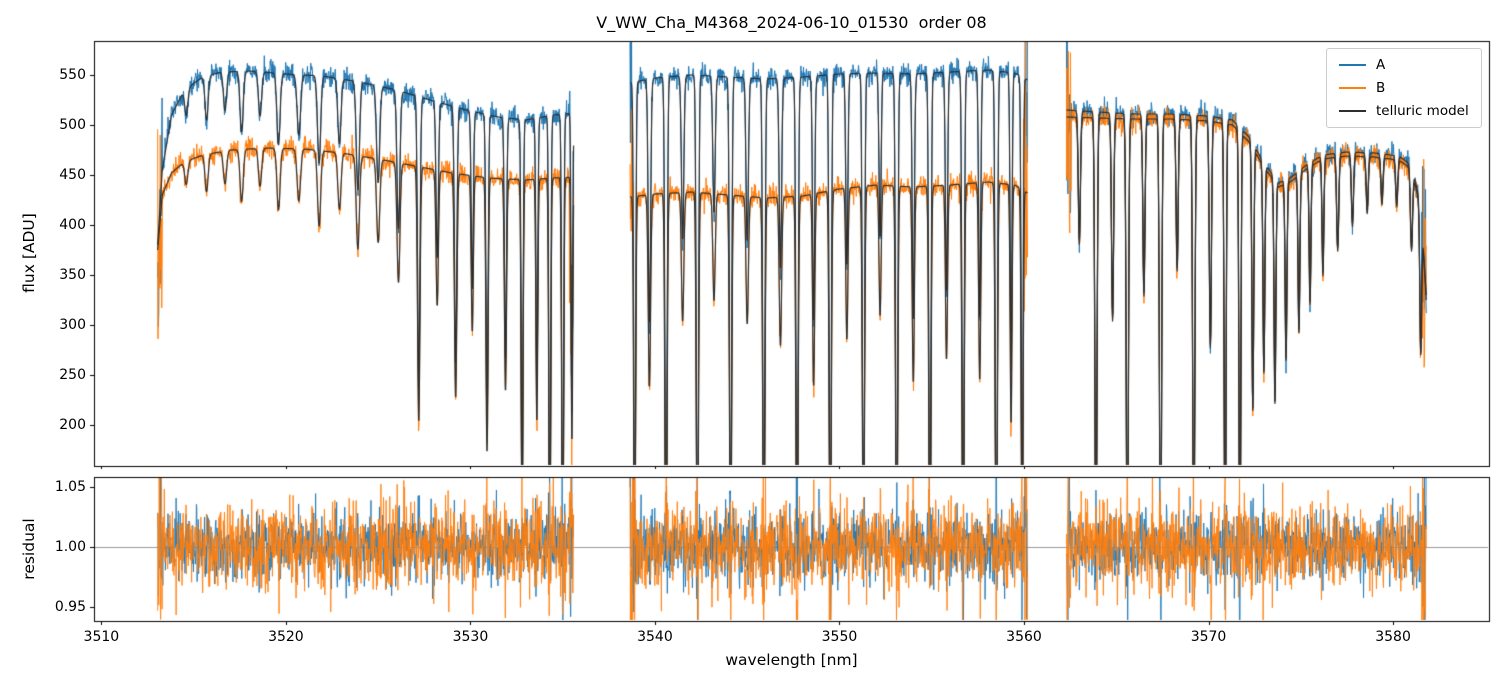 This screenshot has width=1504, height=696. Describe the element at coordinates (1381, 65) in the screenshot. I see `legend-label-a: A` at that location.